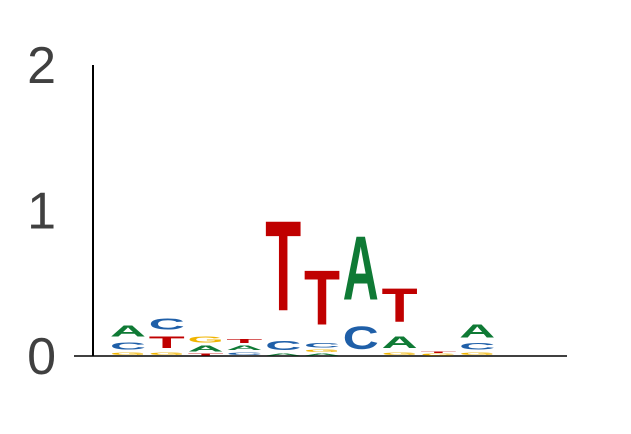 The width and height of the screenshot is (631, 434). What do you see at coordinates (60, 211) in the screenshot?
I see `y-axis: 0 1 2` at bounding box center [60, 211].